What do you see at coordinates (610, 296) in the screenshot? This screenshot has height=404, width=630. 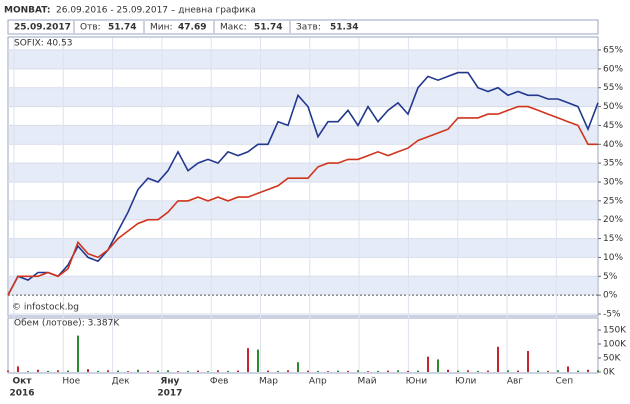 I see `y-tick-label: 0%` at bounding box center [610, 296].